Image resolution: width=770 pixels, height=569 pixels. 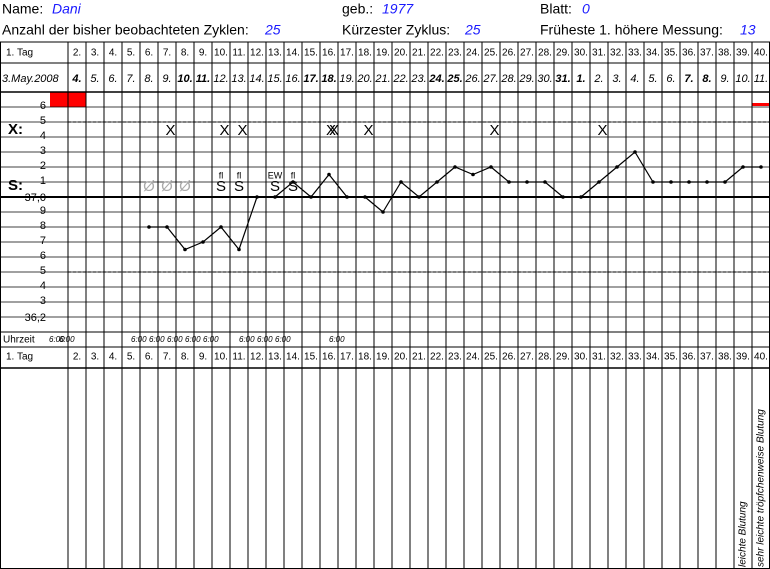 What do you see at coordinates (472, 30) in the screenshot?
I see `shortest: 25` at bounding box center [472, 30].